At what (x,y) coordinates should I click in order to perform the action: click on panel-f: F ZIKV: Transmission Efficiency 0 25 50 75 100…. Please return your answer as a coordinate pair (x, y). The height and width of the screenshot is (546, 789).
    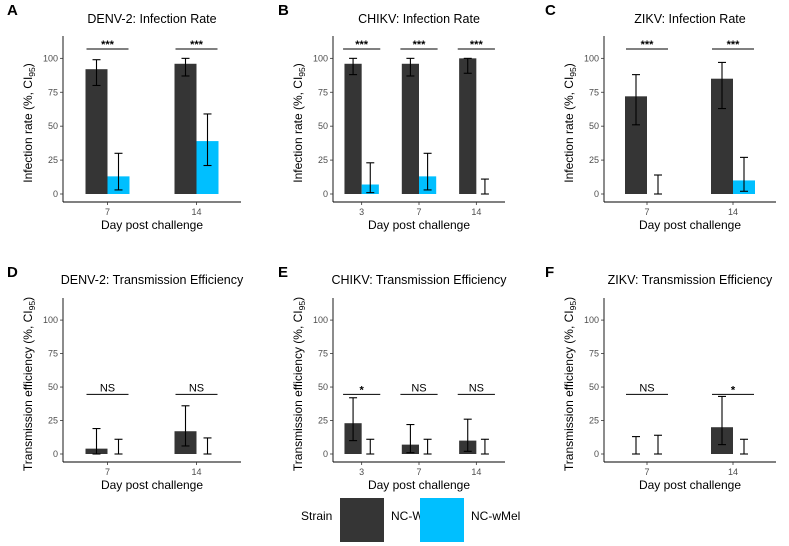
    Looking at the image, I should click on (660, 378).